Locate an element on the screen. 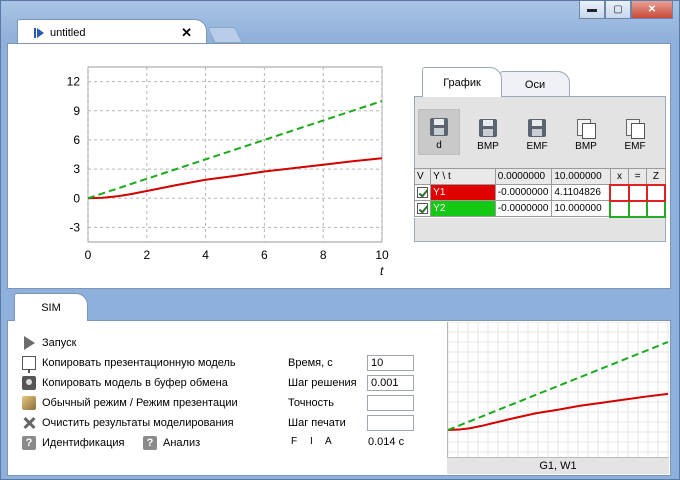 Image resolution: width=680 pixels, height=480 pixels. tab-sim: SIM is located at coordinates (51, 307).